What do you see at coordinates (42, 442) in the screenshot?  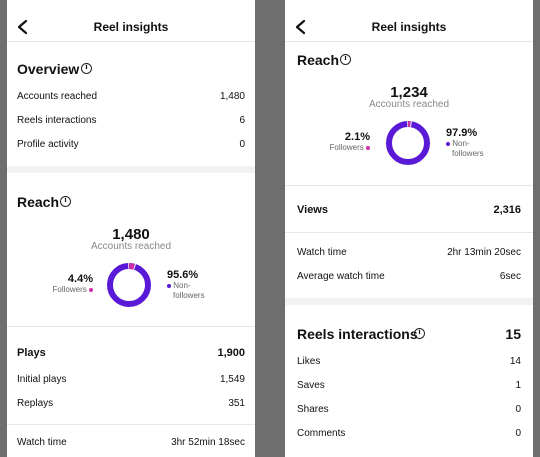 I see `watch-time-label: Watch time` at bounding box center [42, 442].